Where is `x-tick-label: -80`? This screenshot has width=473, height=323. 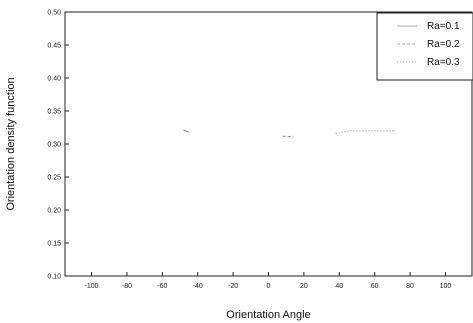 x-tick-label: -80 is located at coordinates (127, 286).